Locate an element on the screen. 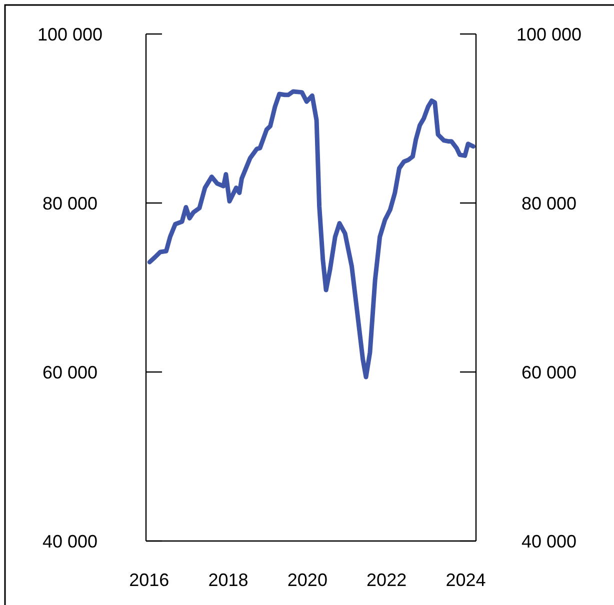 The image size is (614, 605). x-tick-label: 2022 is located at coordinates (386, 580).